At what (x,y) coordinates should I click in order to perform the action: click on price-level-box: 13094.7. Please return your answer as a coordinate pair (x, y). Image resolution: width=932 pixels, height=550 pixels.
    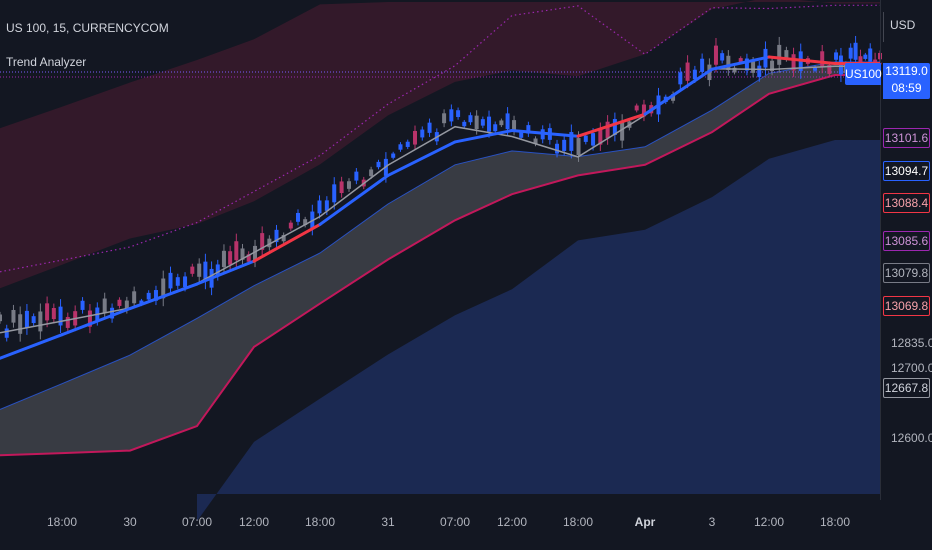
    Looking at the image, I should click on (906, 171).